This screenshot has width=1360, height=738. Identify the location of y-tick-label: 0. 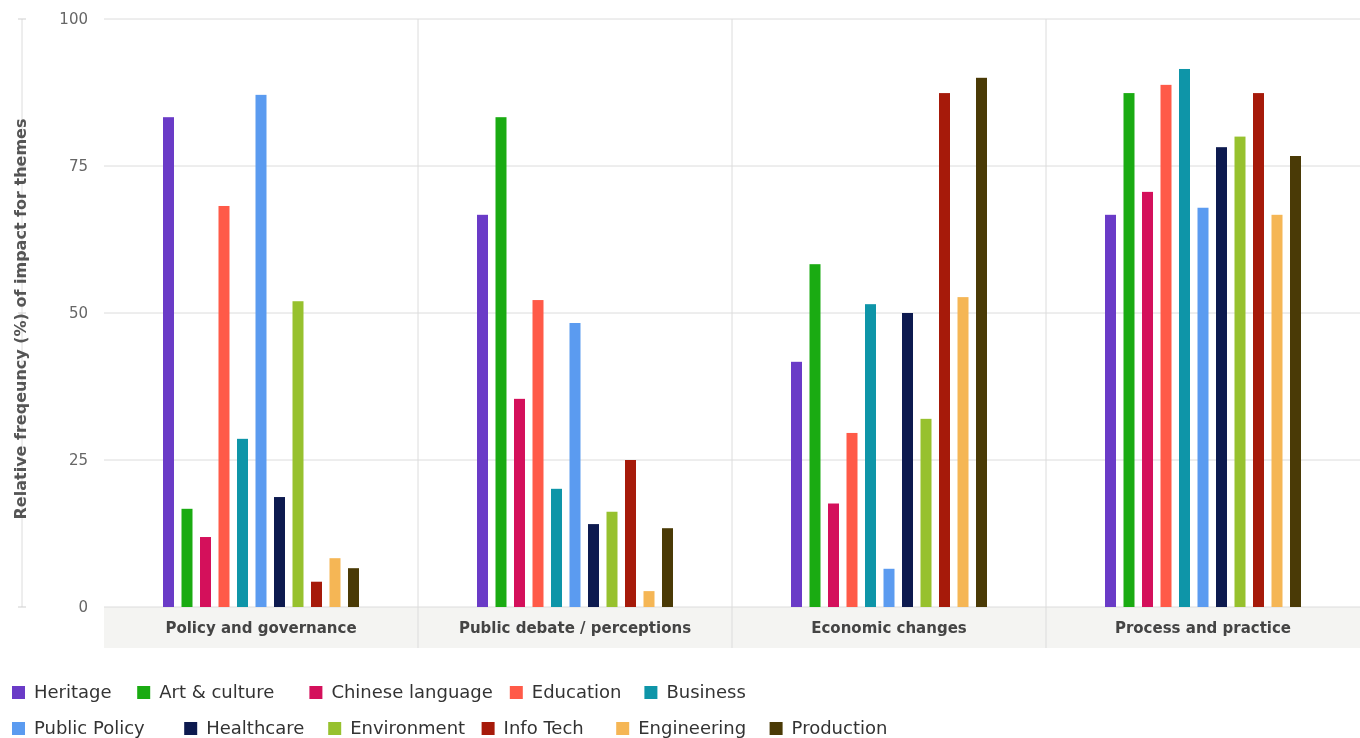
(83, 607).